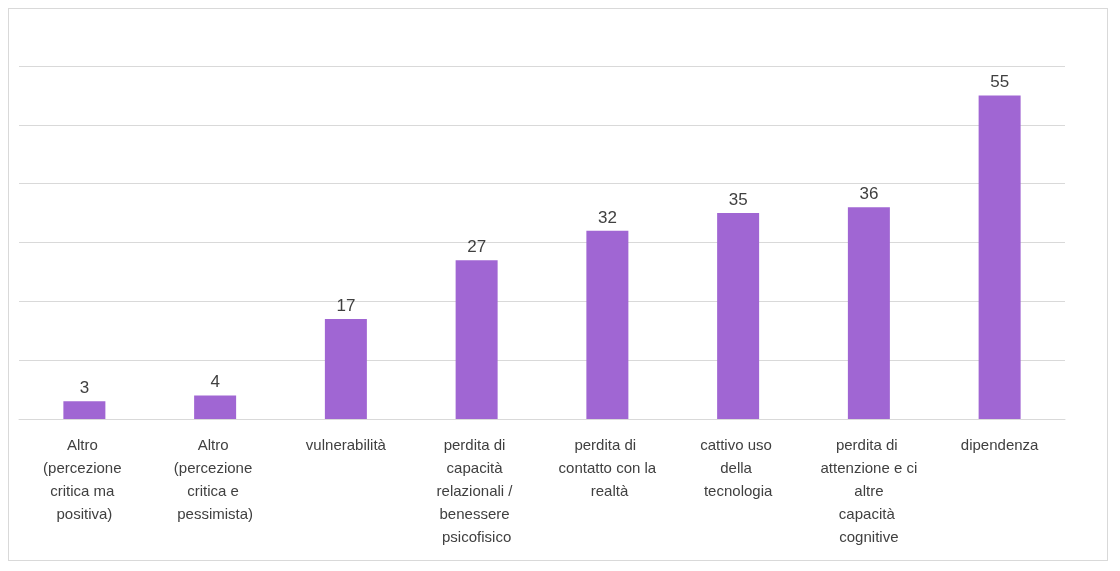  I want to click on x-tick-label: Altro (percezione critica e pessimista), so click(215, 479).